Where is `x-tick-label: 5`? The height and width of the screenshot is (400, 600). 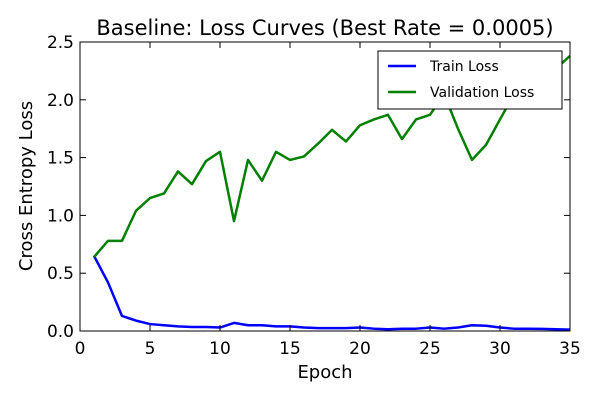
x-tick-label: 5 is located at coordinates (150, 349).